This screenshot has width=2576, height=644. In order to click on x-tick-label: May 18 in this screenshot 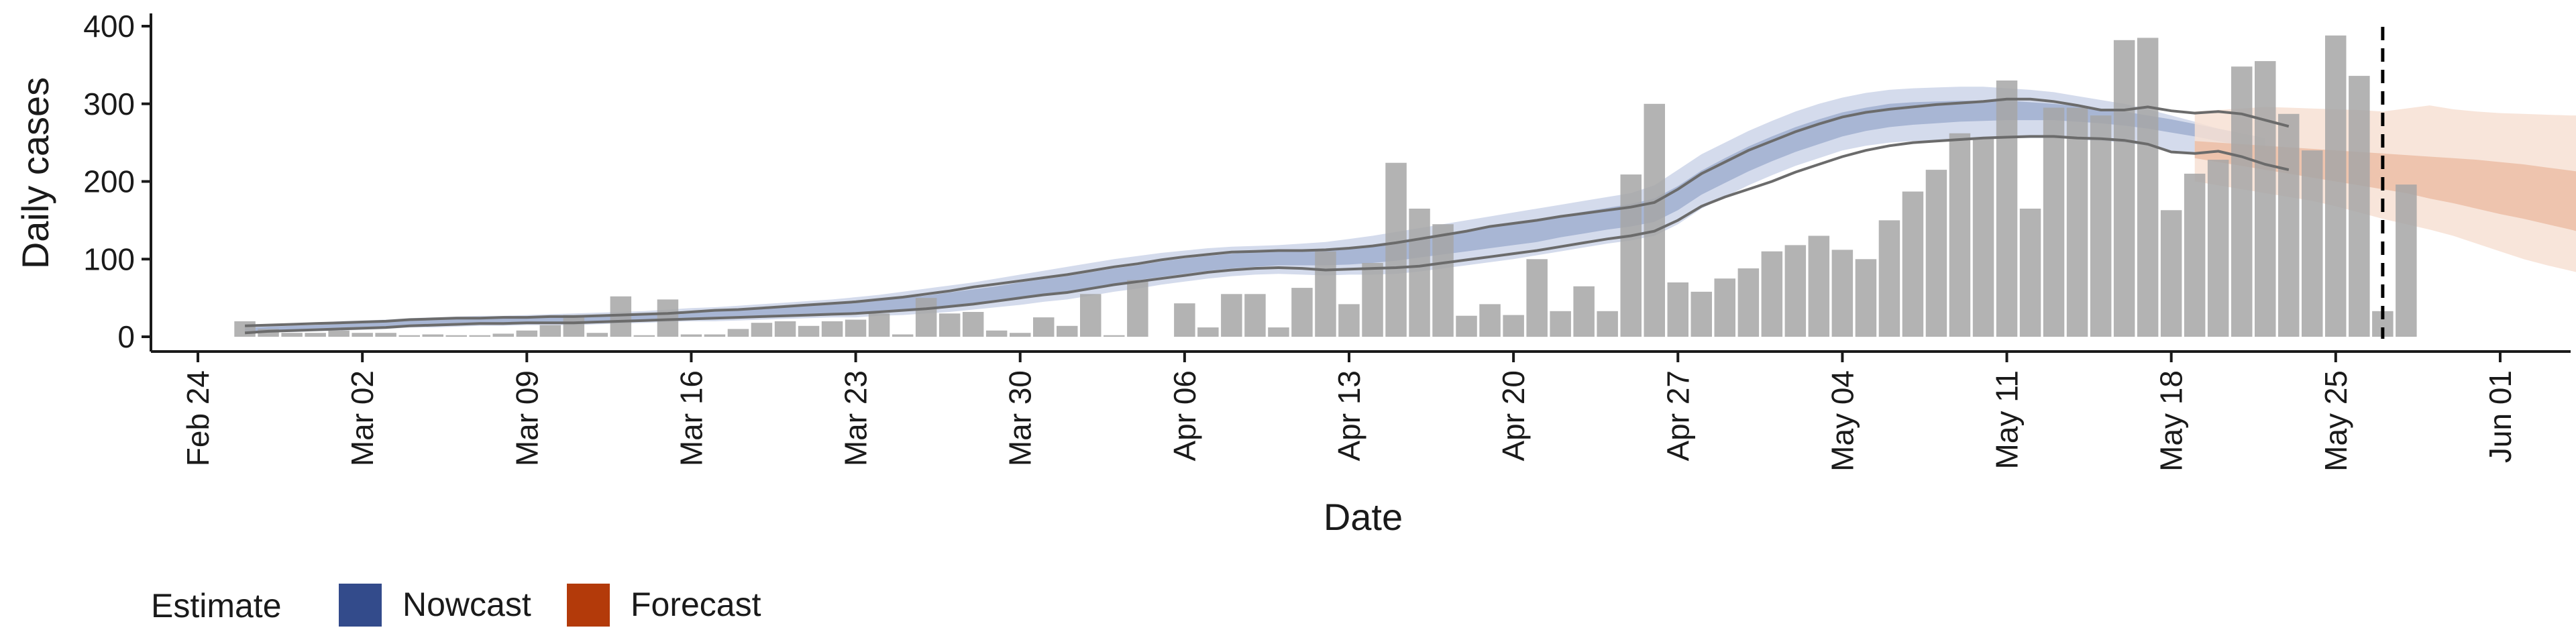, I will do `click(2171, 421)`.